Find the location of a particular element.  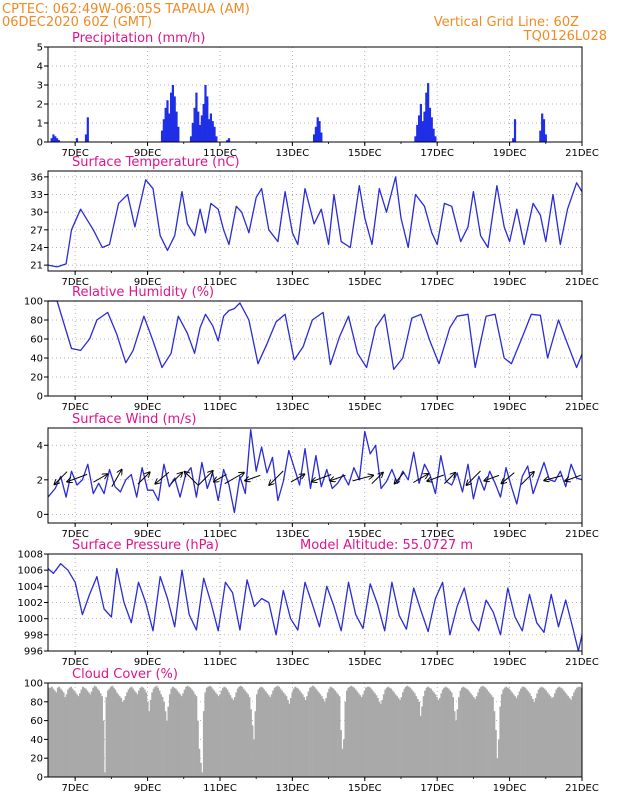

wind-xtick-label: 7DEC is located at coordinates (74, 534).